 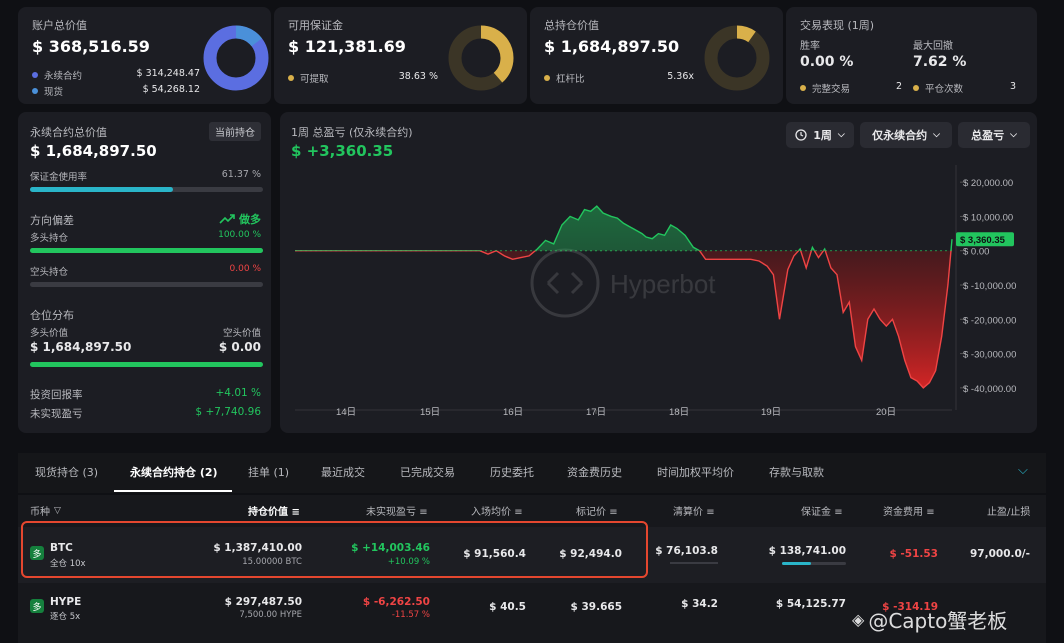 What do you see at coordinates (1009, 512) in the screenshot?
I see `th-tpsl: 止盈/止损` at bounding box center [1009, 512].